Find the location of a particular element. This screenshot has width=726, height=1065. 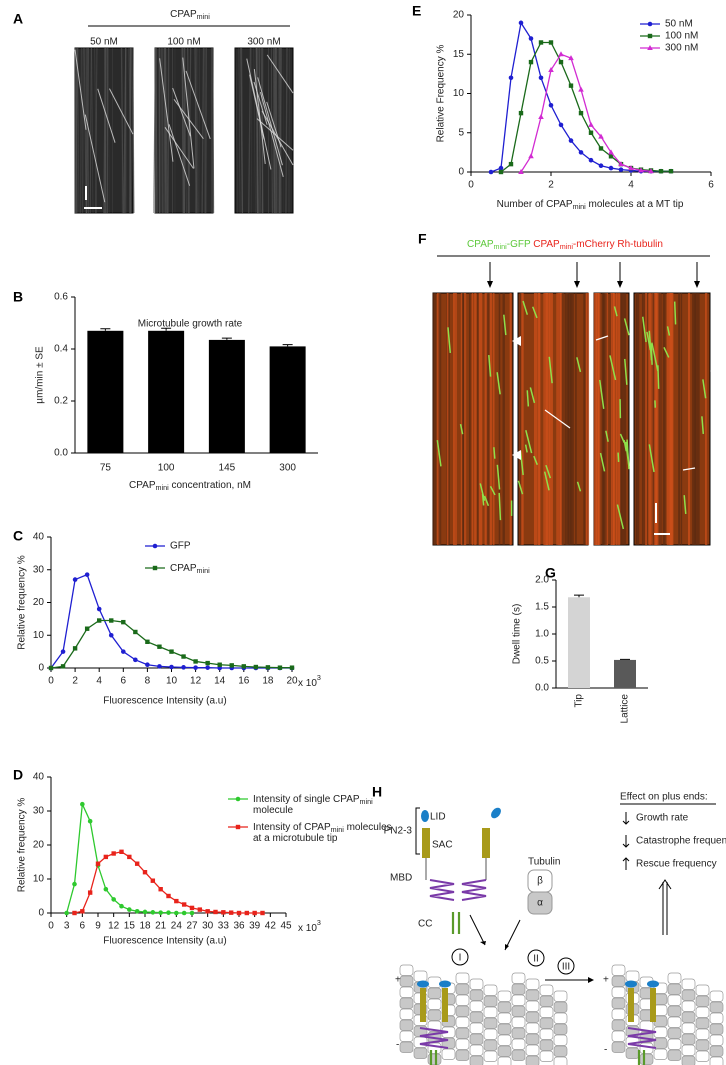

concentration-label: 50 nM is located at coordinates (104, 42).